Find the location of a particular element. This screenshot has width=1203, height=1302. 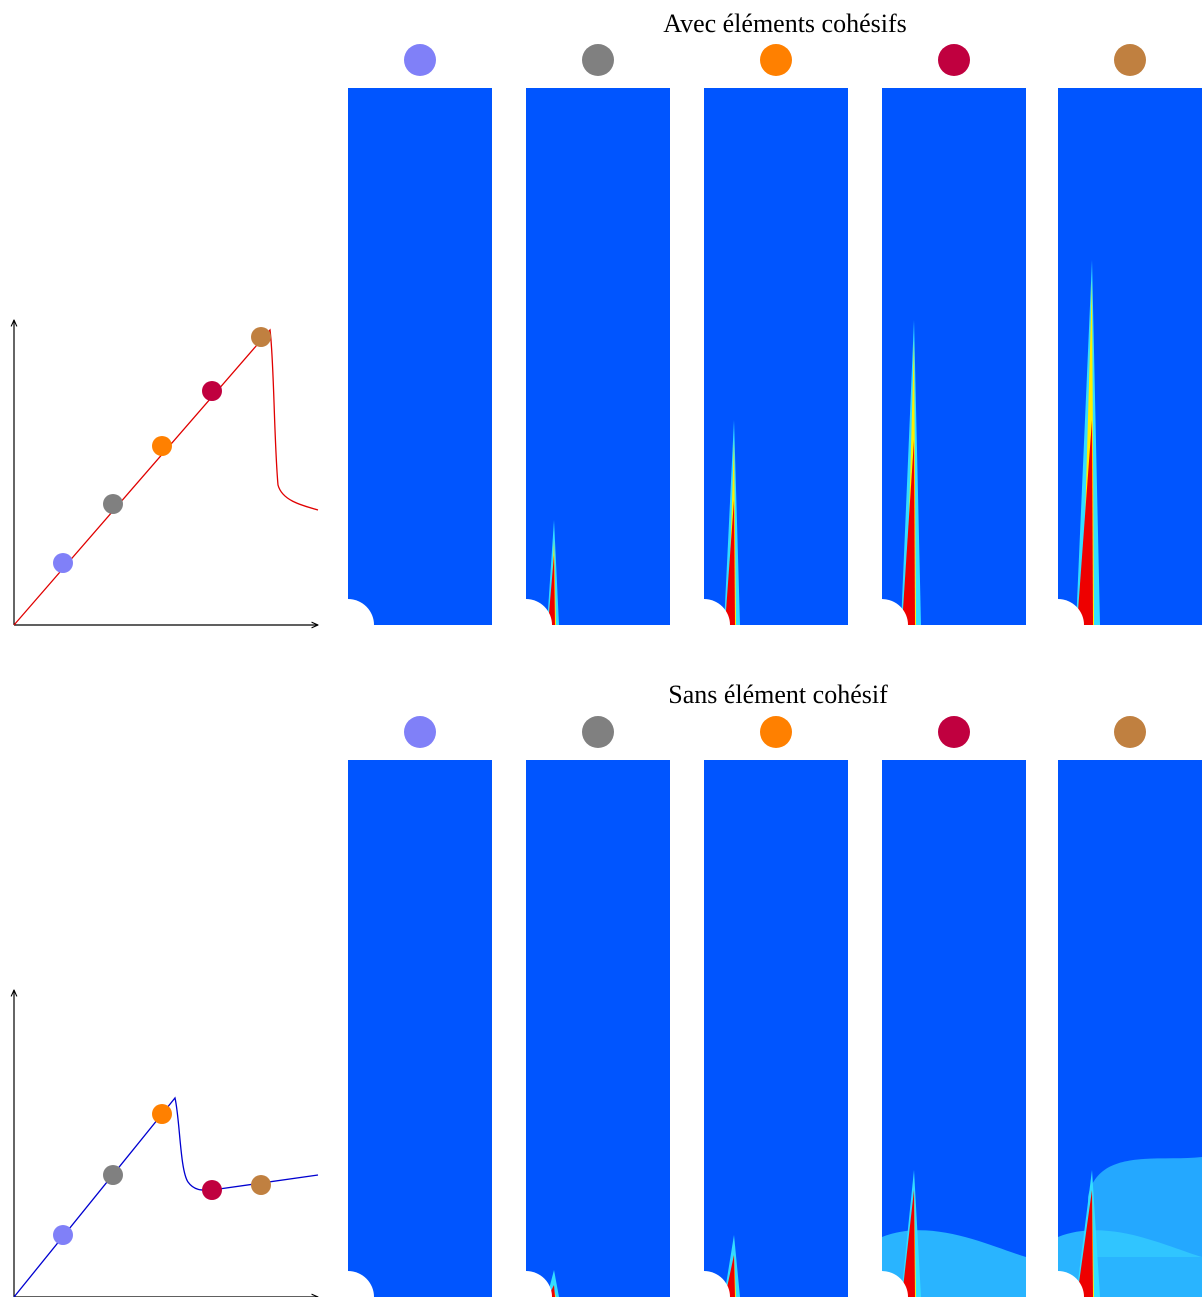

panel-title: Avec éléments cohésifs is located at coordinates (785, 23).